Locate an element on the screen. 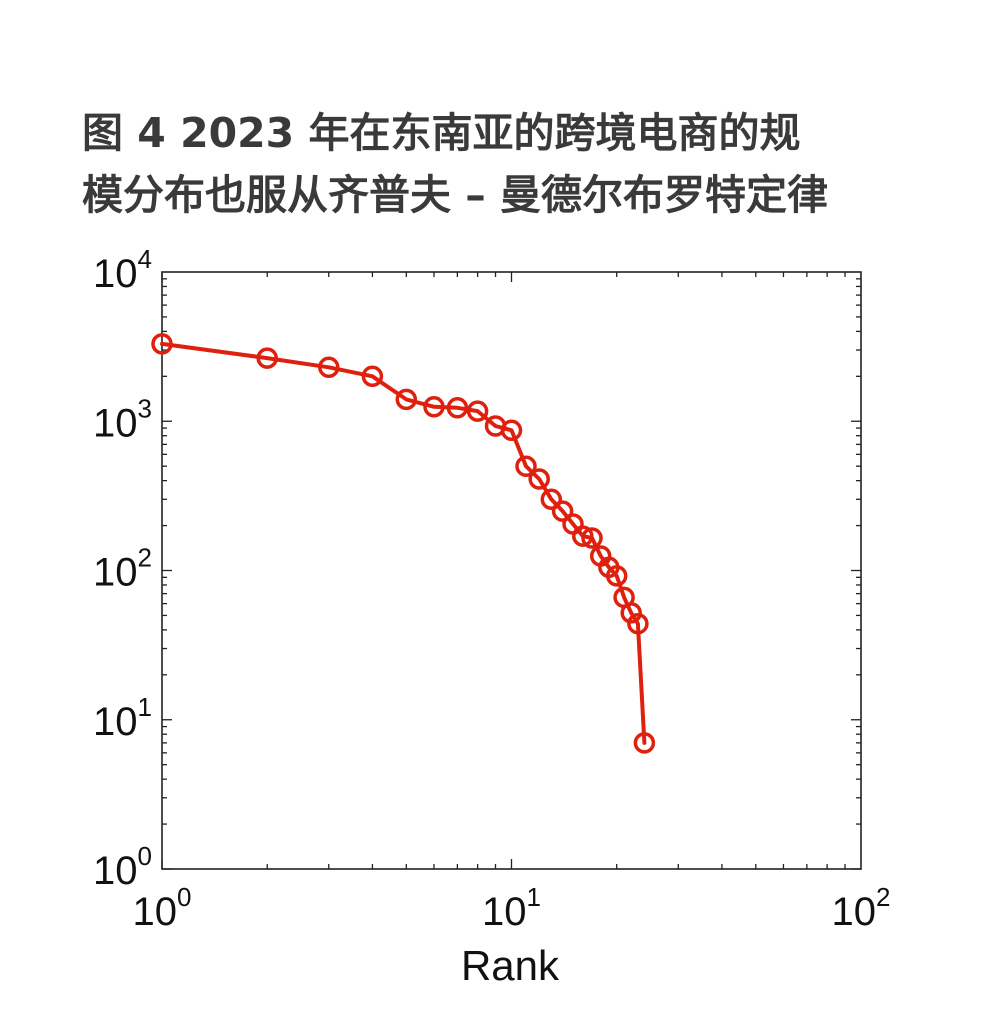 The height and width of the screenshot is (1024, 988). y-tick-label: 10³ is located at coordinates (122, 419).